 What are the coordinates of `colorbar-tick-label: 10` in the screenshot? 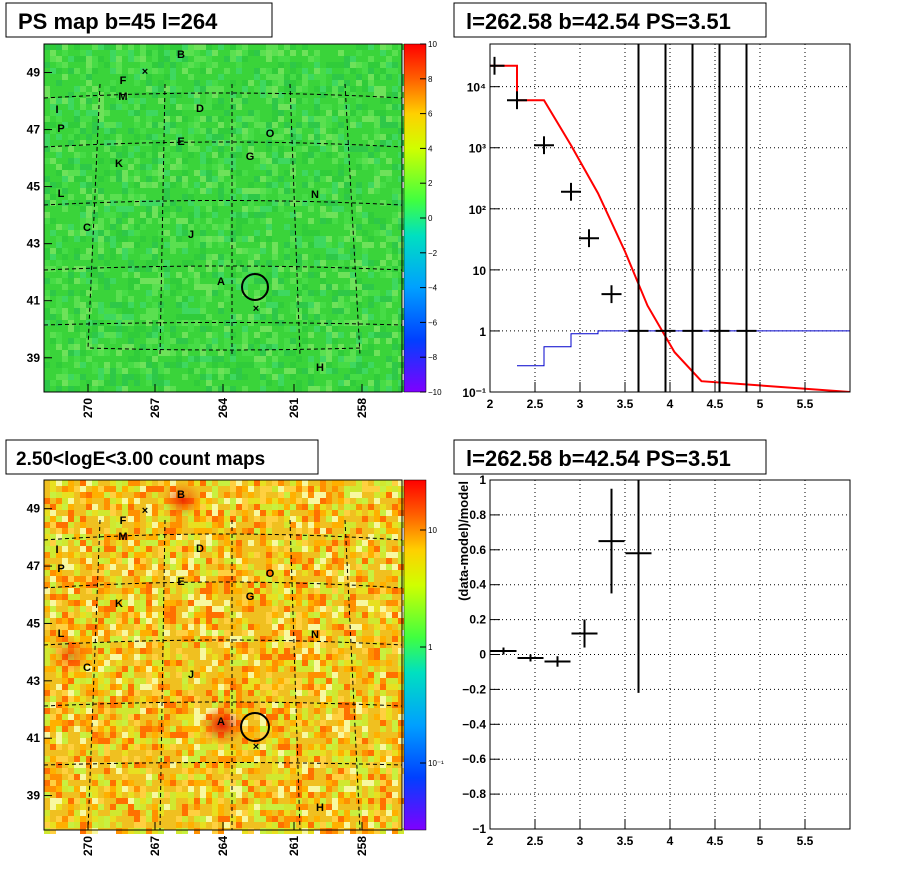 It's located at (432, 530).